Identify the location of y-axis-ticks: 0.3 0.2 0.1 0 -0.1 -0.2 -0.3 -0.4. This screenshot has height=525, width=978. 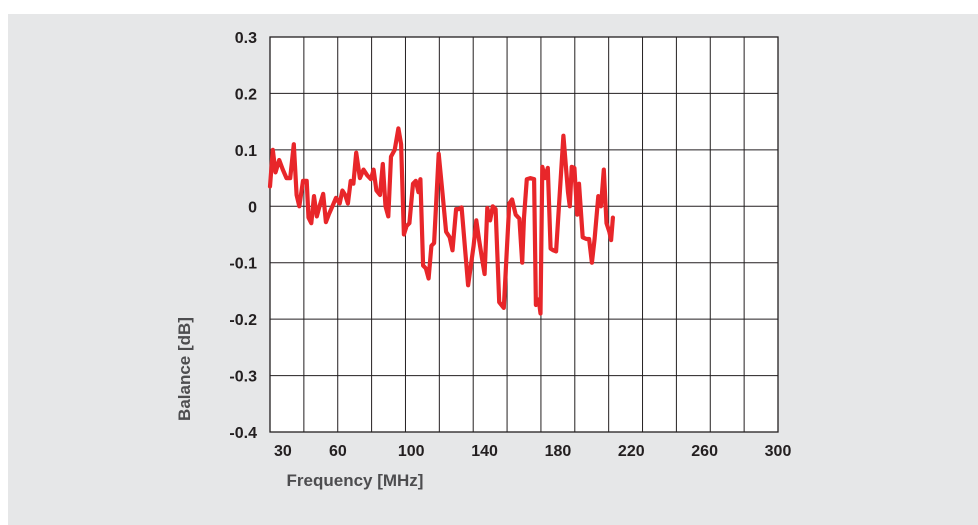
(243, 236).